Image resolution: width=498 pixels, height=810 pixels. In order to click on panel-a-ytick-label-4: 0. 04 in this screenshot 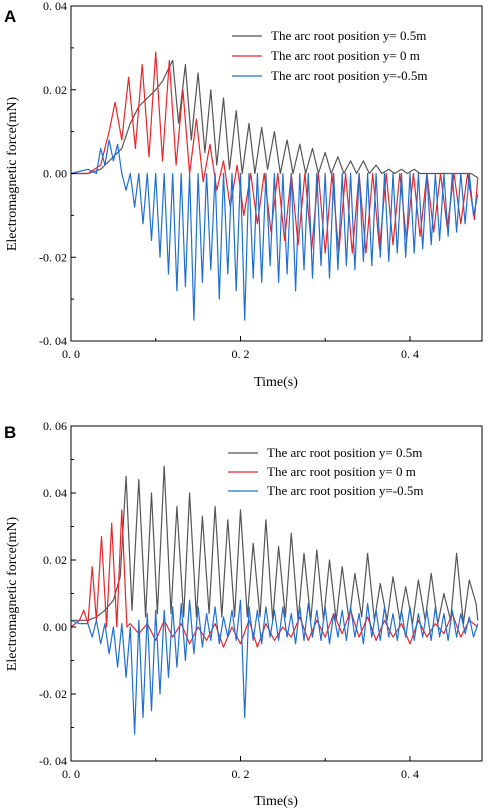, I will do `click(55, 6)`.